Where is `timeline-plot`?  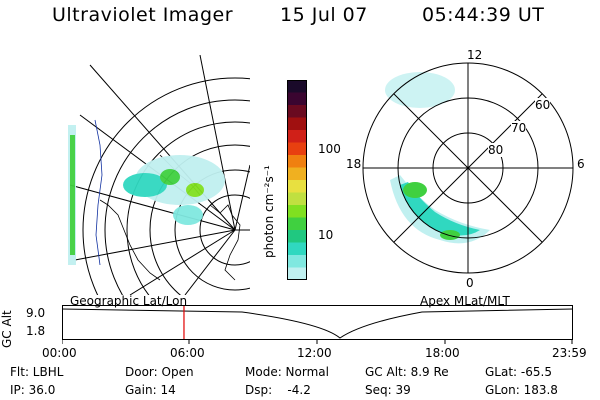
timeline-plot is located at coordinates (318, 324).